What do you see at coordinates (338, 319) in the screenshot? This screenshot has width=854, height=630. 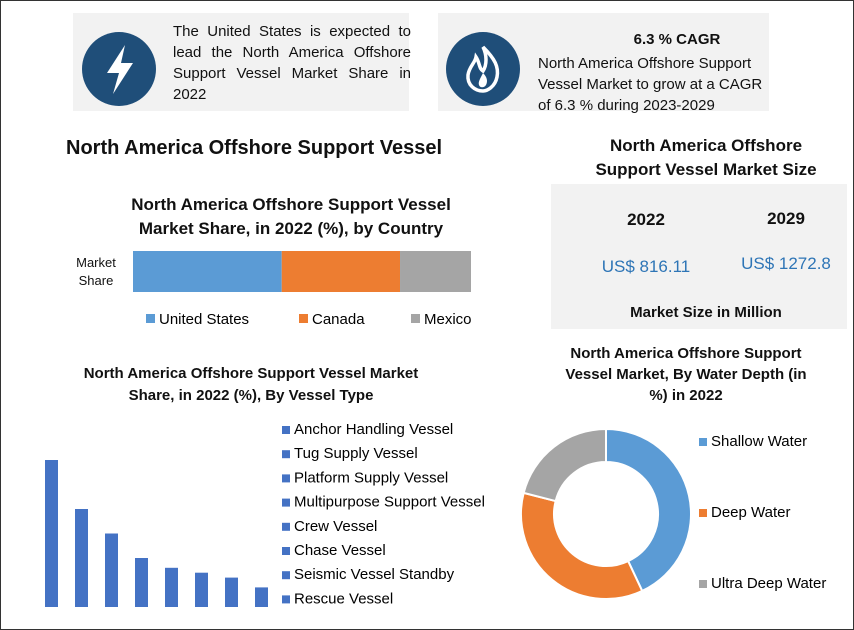 I see `legend-label: Canada` at bounding box center [338, 319].